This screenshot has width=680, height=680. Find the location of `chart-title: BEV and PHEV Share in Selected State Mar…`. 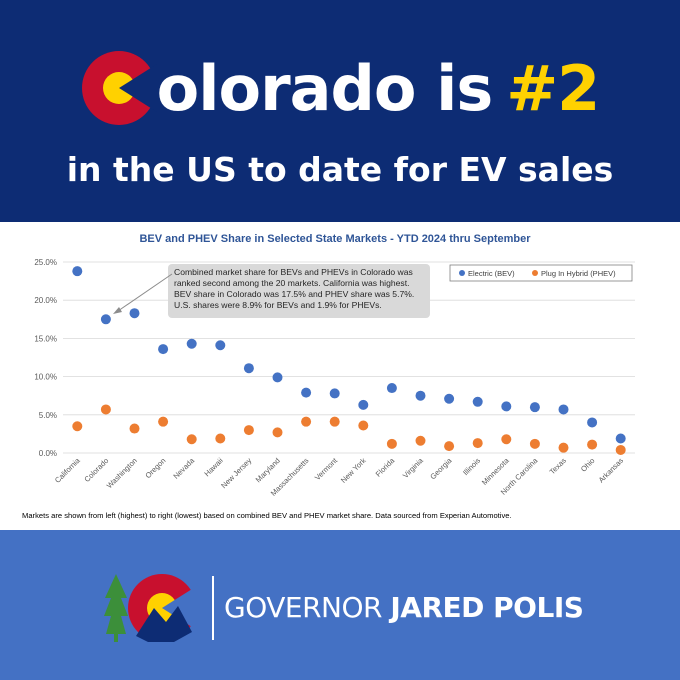

chart-title: BEV and PHEV Share in Selected State Mar… is located at coordinates (335, 239).